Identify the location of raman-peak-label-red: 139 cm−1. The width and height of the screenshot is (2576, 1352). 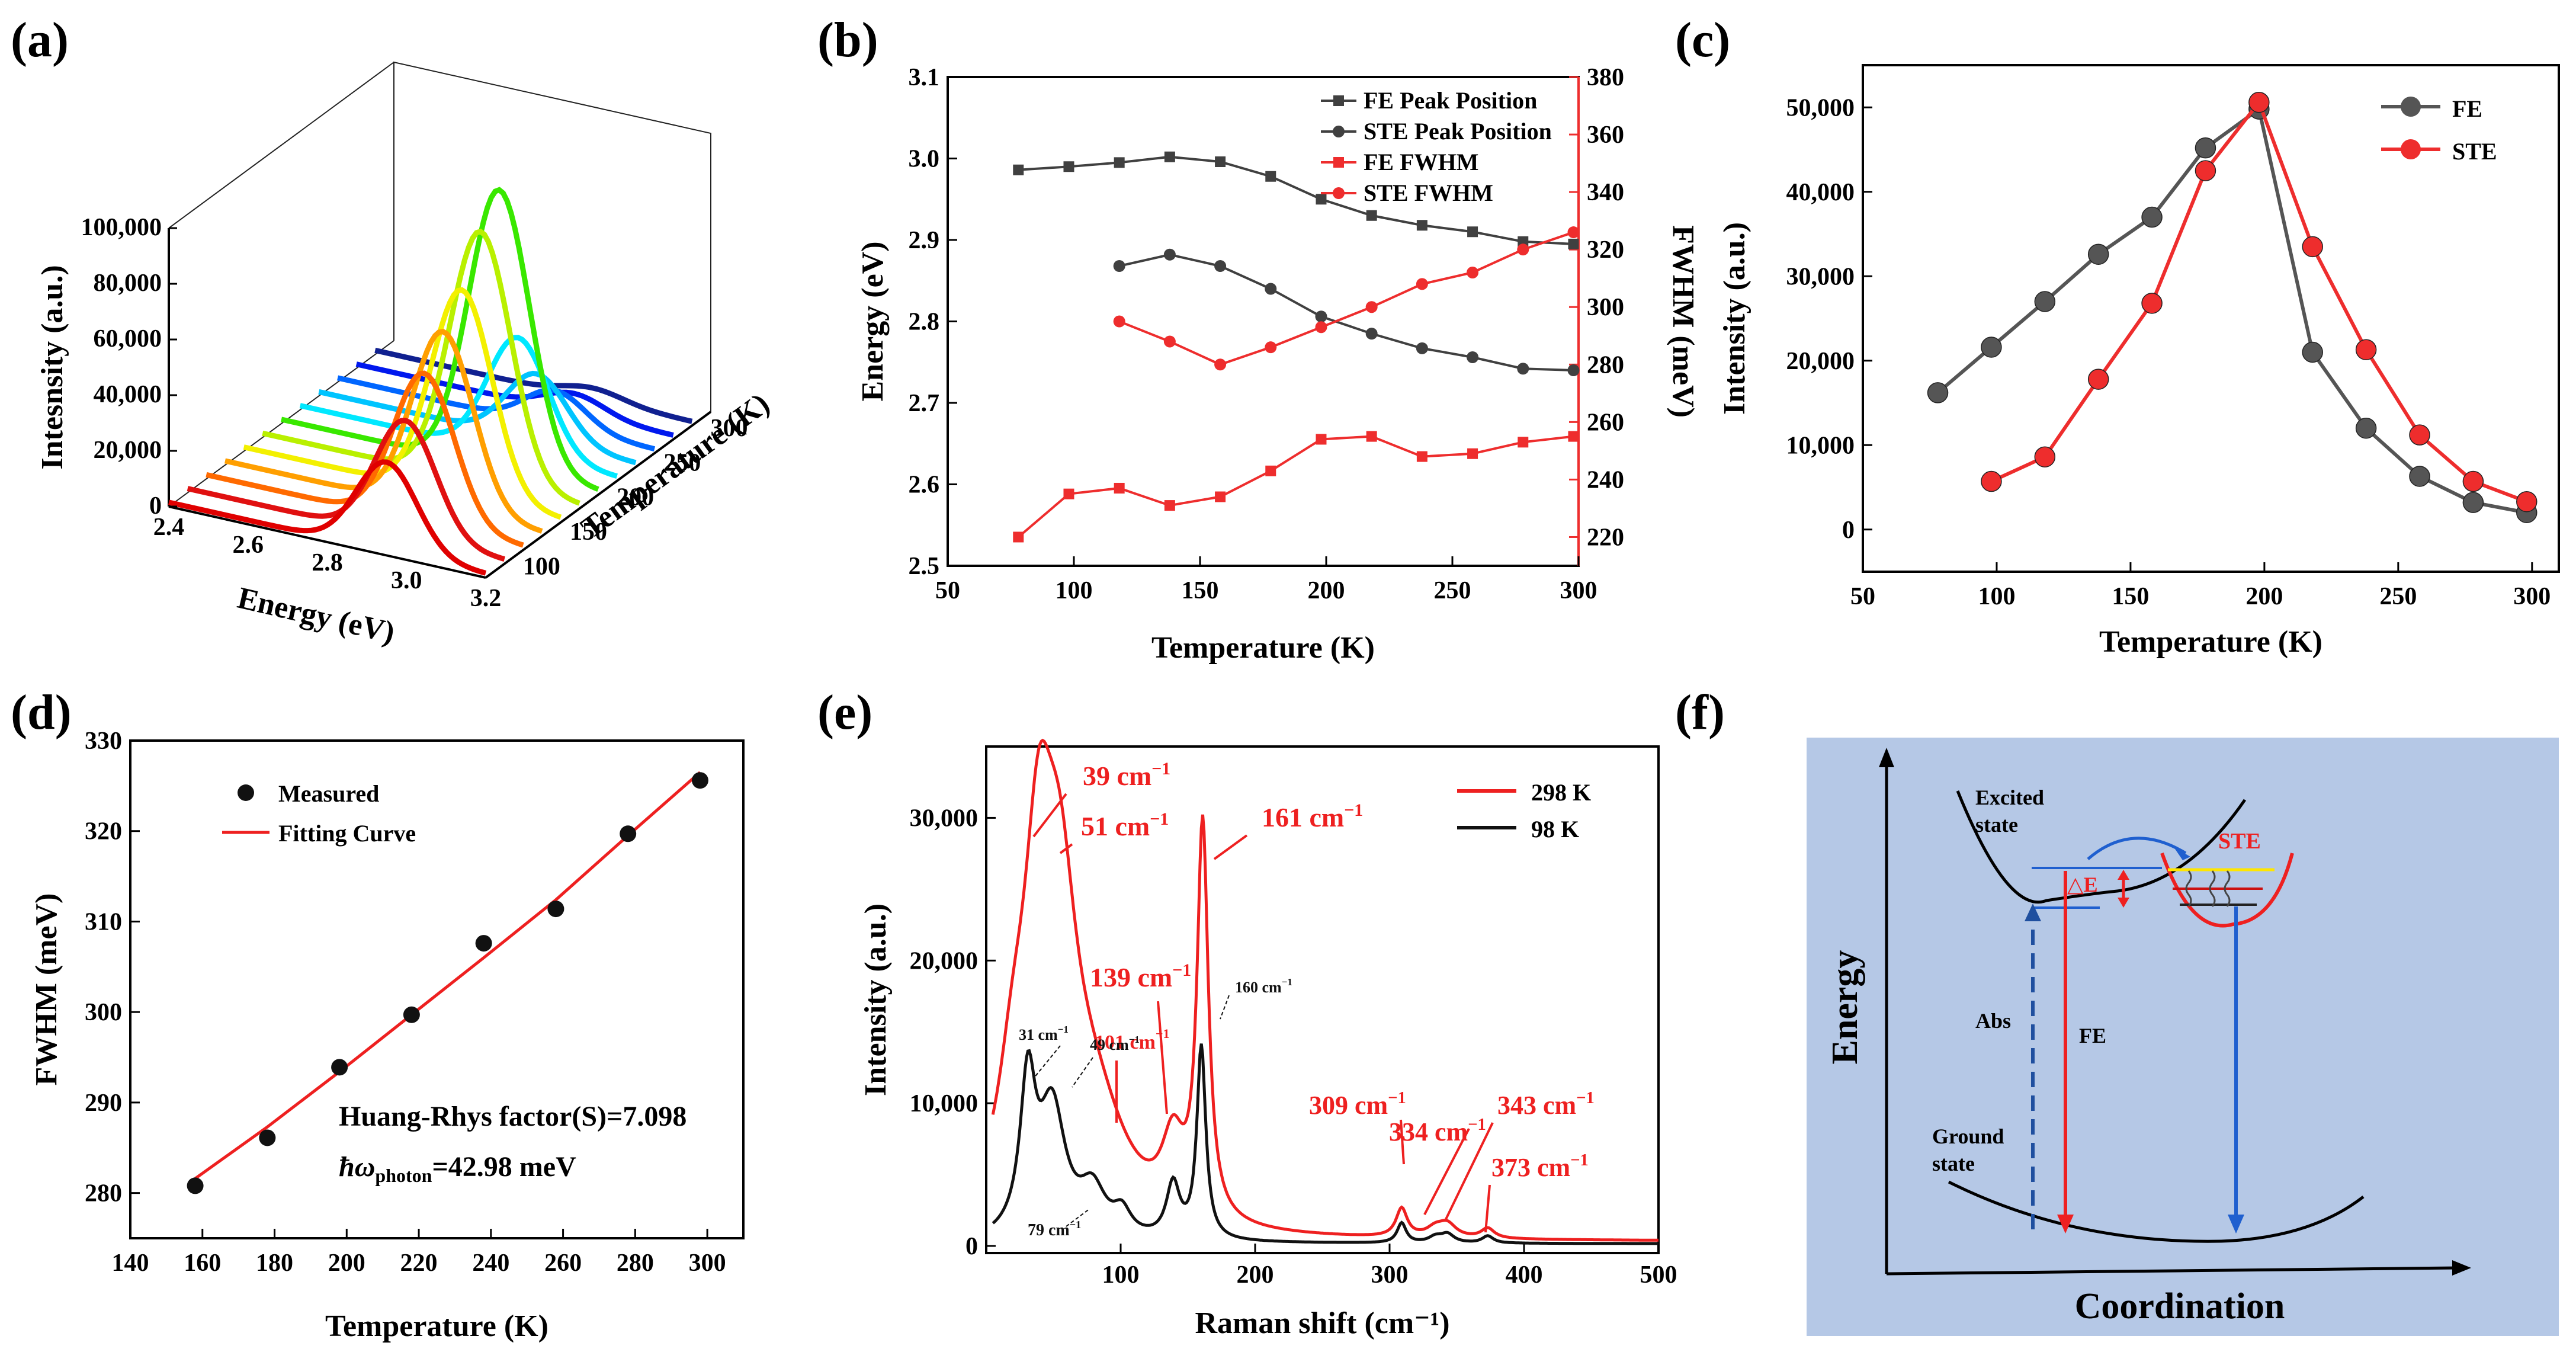
(1140, 976).